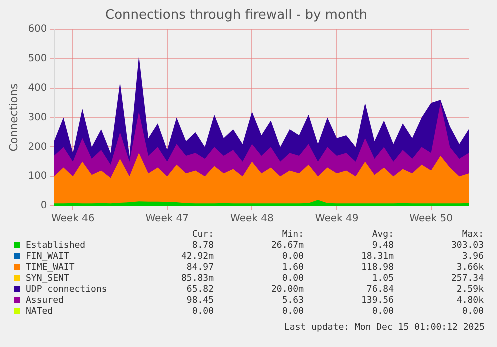 The height and width of the screenshot is (347, 497). What do you see at coordinates (472, 235) in the screenshot?
I see `text: Max:` at bounding box center [472, 235].